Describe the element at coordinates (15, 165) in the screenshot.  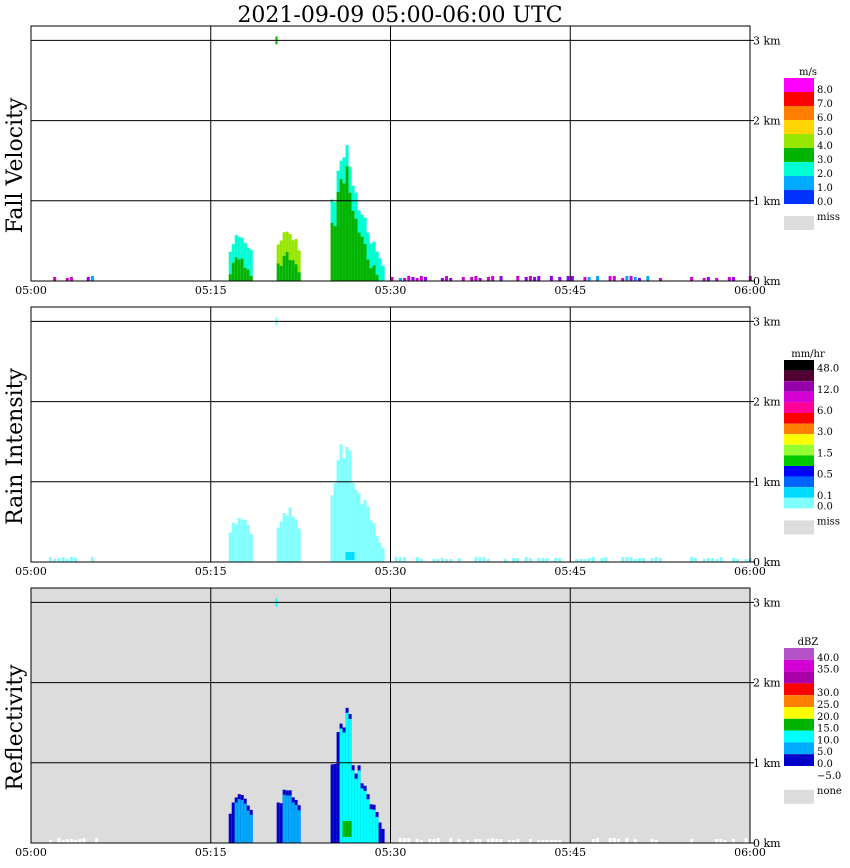
I see `y-axis-label: Fall Velocity` at that location.